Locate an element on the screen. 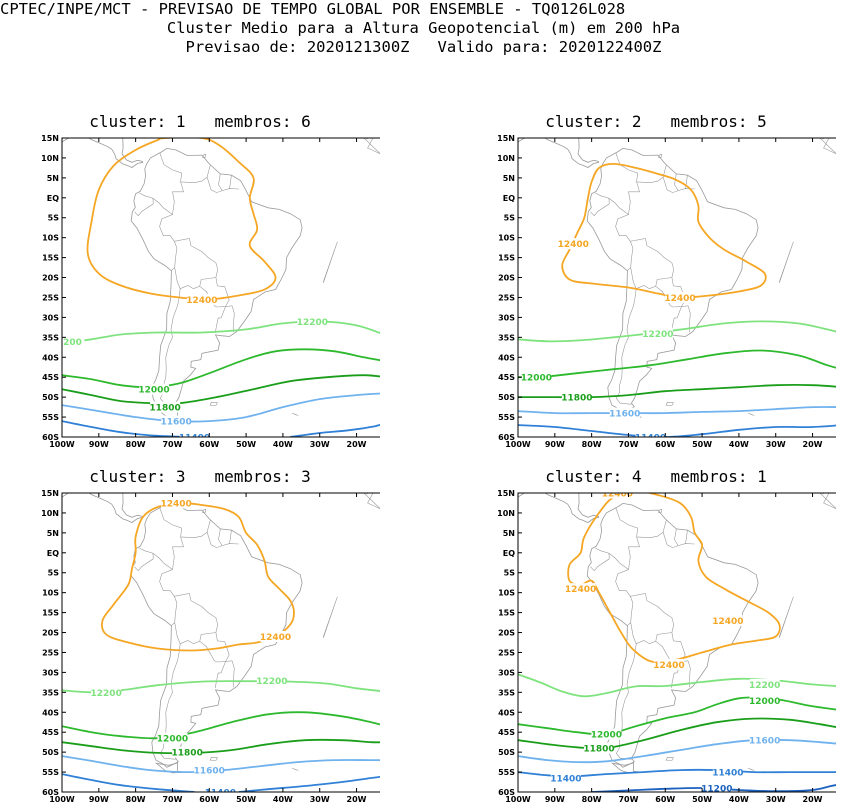  contour-label: 11600 is located at coordinates (175, 423).